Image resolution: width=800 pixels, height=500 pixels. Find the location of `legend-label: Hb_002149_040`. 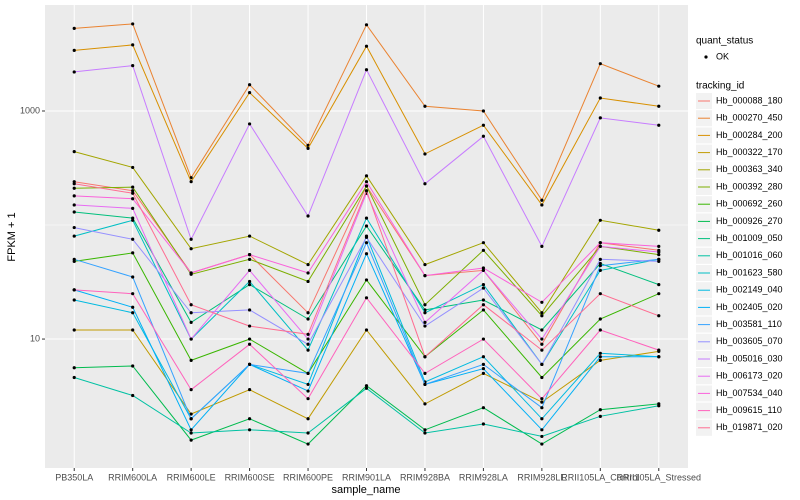

legend-label: Hb_002149_040 is located at coordinates (749, 290).